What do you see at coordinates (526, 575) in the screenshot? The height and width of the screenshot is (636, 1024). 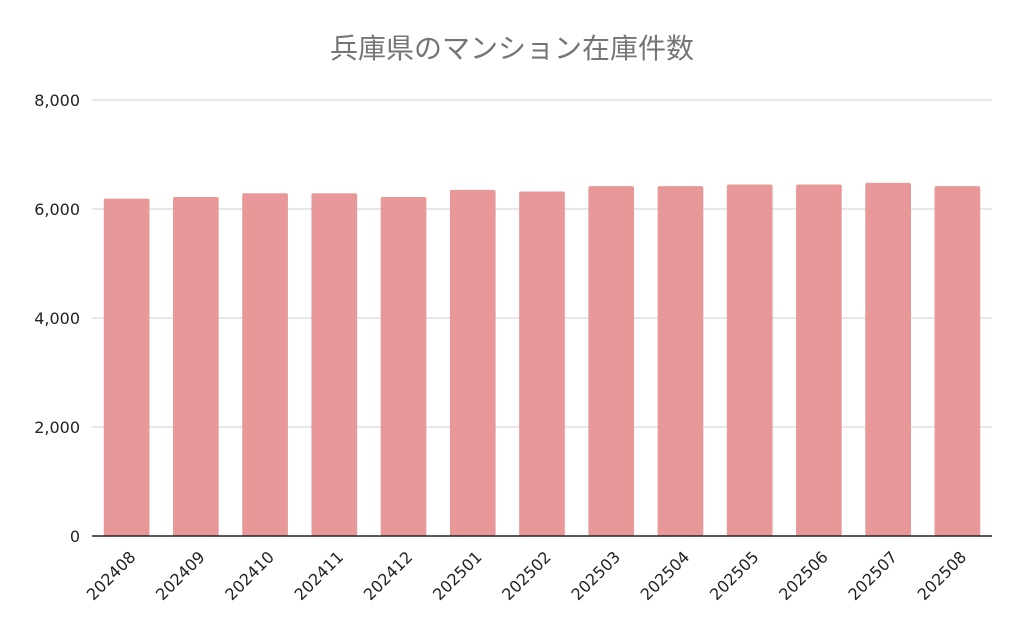 I see `x-tick-label: 202502` at bounding box center [526, 575].